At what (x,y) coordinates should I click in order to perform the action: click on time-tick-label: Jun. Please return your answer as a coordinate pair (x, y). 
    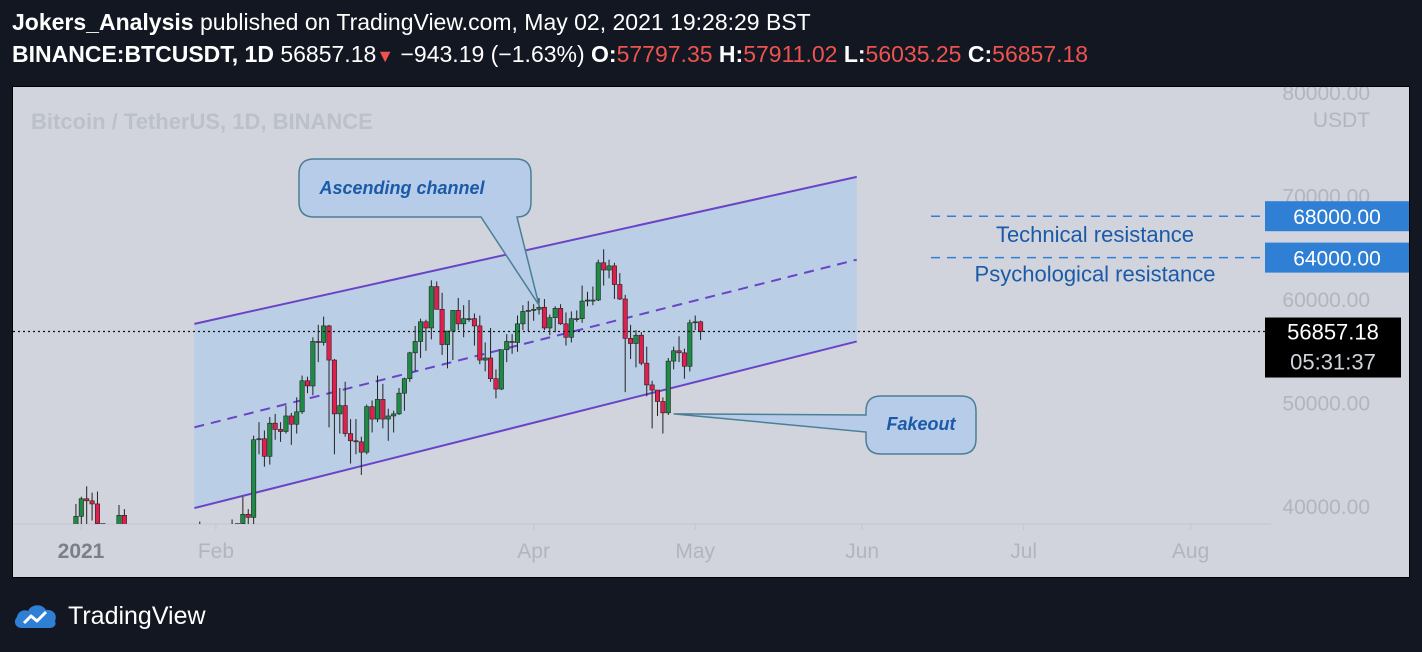
    Looking at the image, I should click on (862, 551).